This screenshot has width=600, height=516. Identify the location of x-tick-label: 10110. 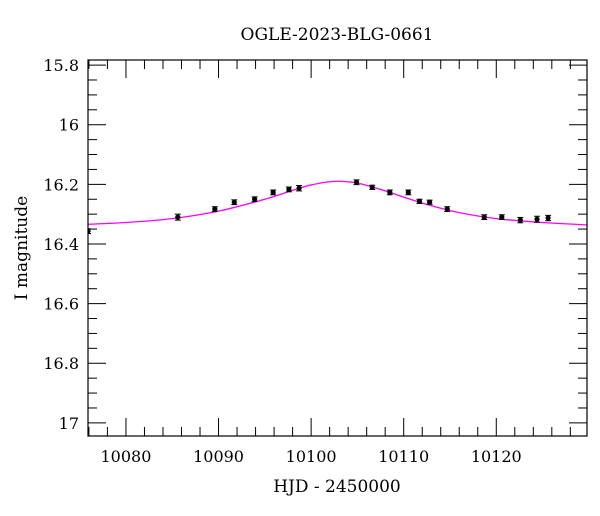
(403, 456).